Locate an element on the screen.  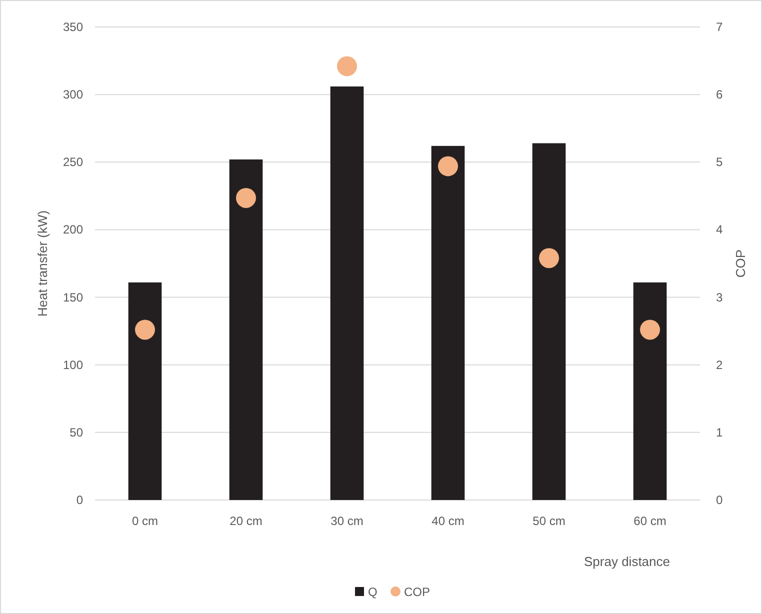
x-tick-label: 50 cm is located at coordinates (549, 521).